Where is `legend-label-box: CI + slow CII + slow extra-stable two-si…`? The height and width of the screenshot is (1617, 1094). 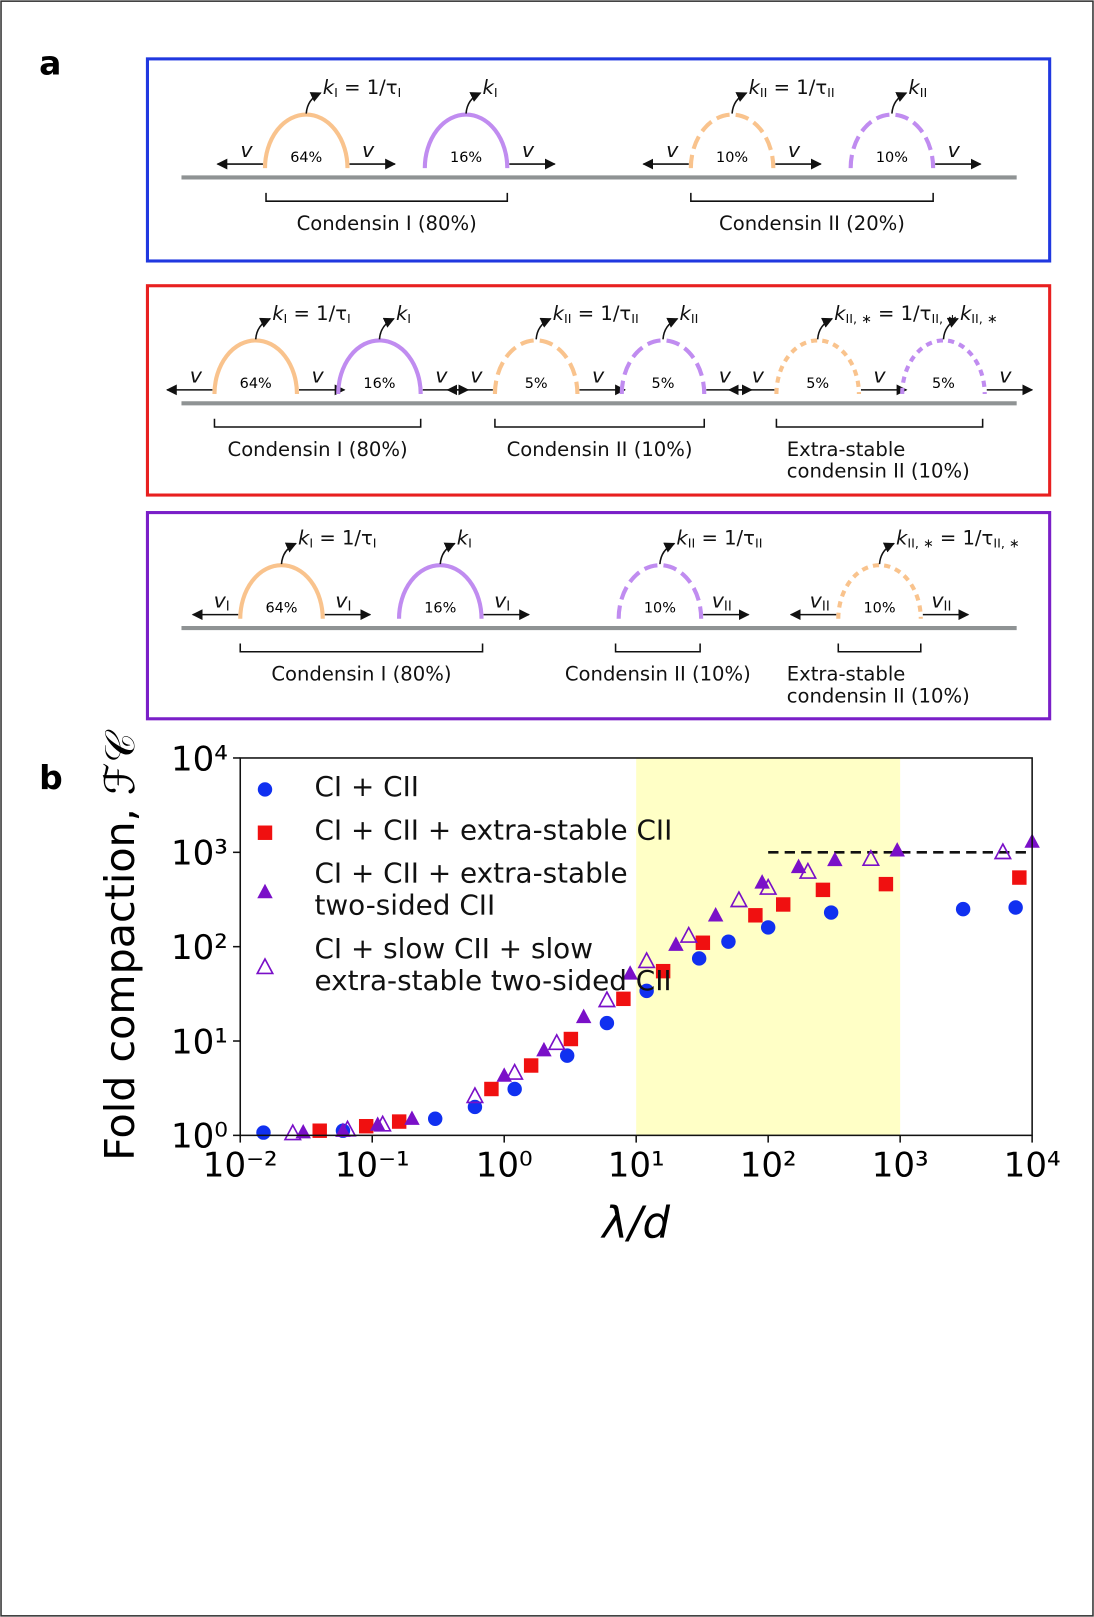
legend-label-box: CI + slow CII + slow extra-stable two-si… is located at coordinates (492, 965).